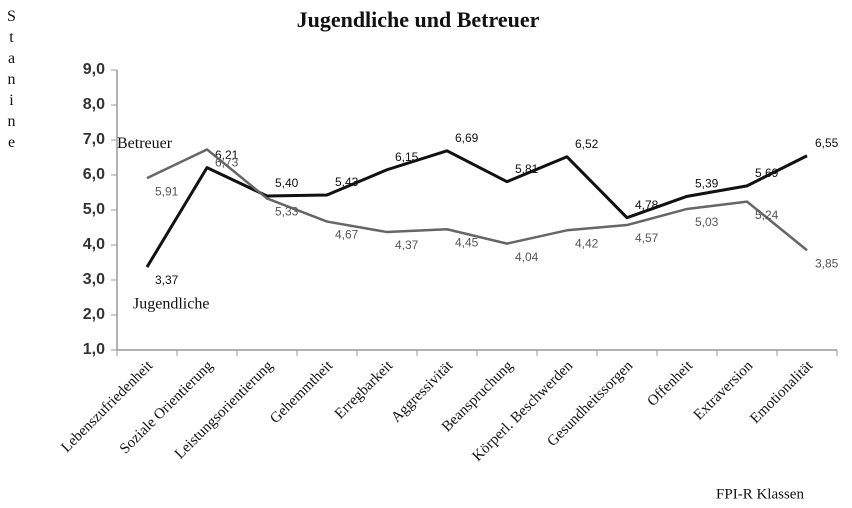  Describe the element at coordinates (227, 155) in the screenshot. I see `data-label: 6,21` at that location.